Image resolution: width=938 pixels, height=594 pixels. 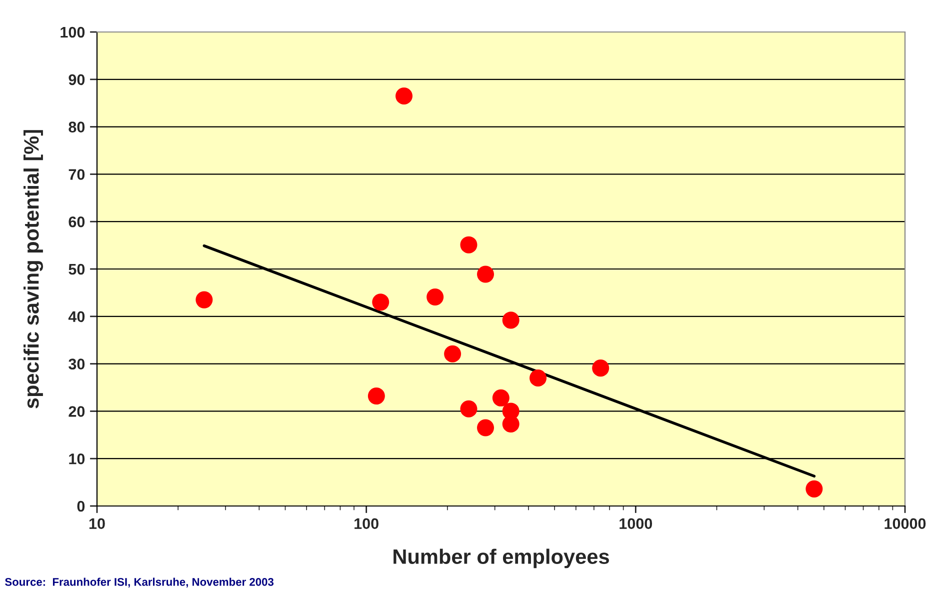 I want to click on y-tick-label: 60, so click(x=76, y=222).